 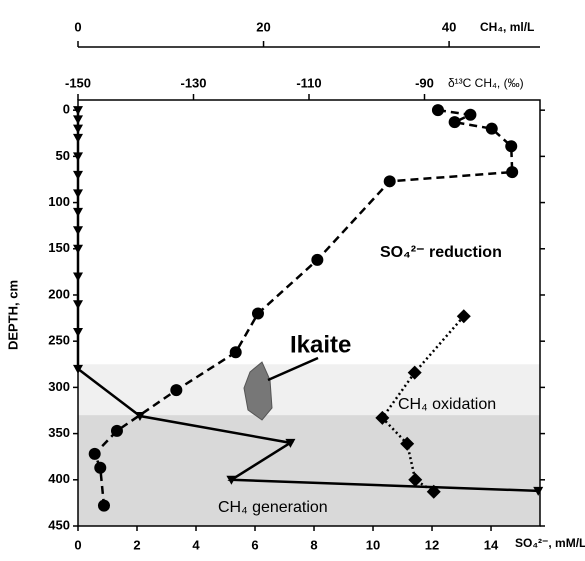 I want to click on zone, so click(x=309, y=390).